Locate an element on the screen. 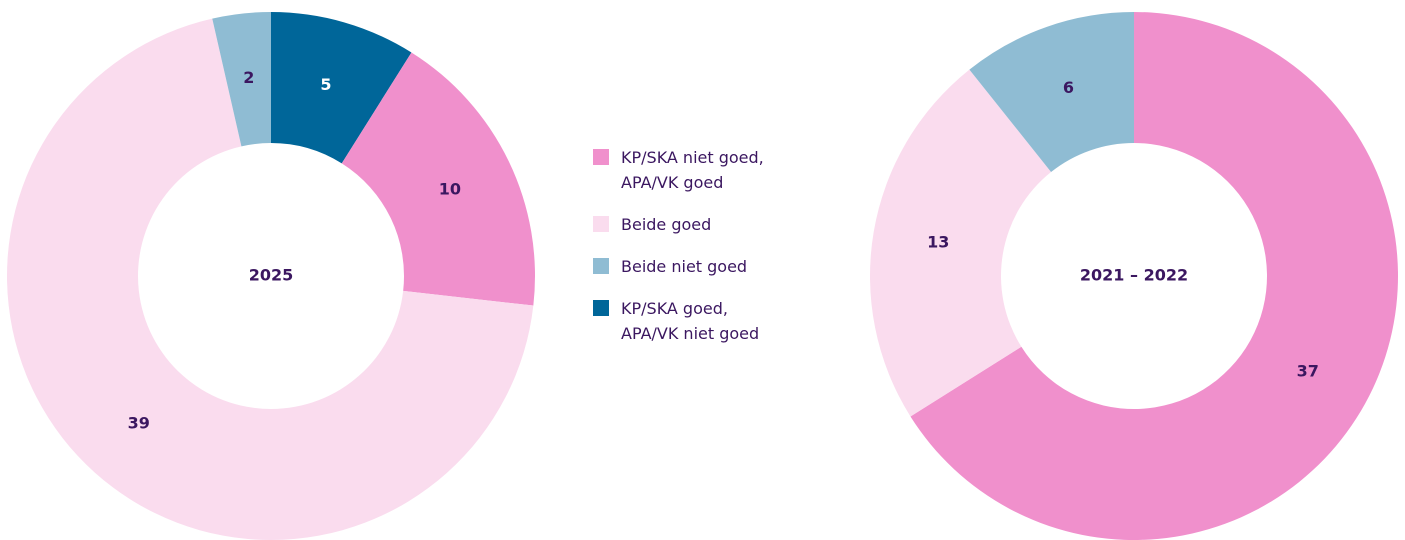 Image resolution: width=1405 pixels, height=540 pixels. legend-item: Beide goed is located at coordinates (688, 224).